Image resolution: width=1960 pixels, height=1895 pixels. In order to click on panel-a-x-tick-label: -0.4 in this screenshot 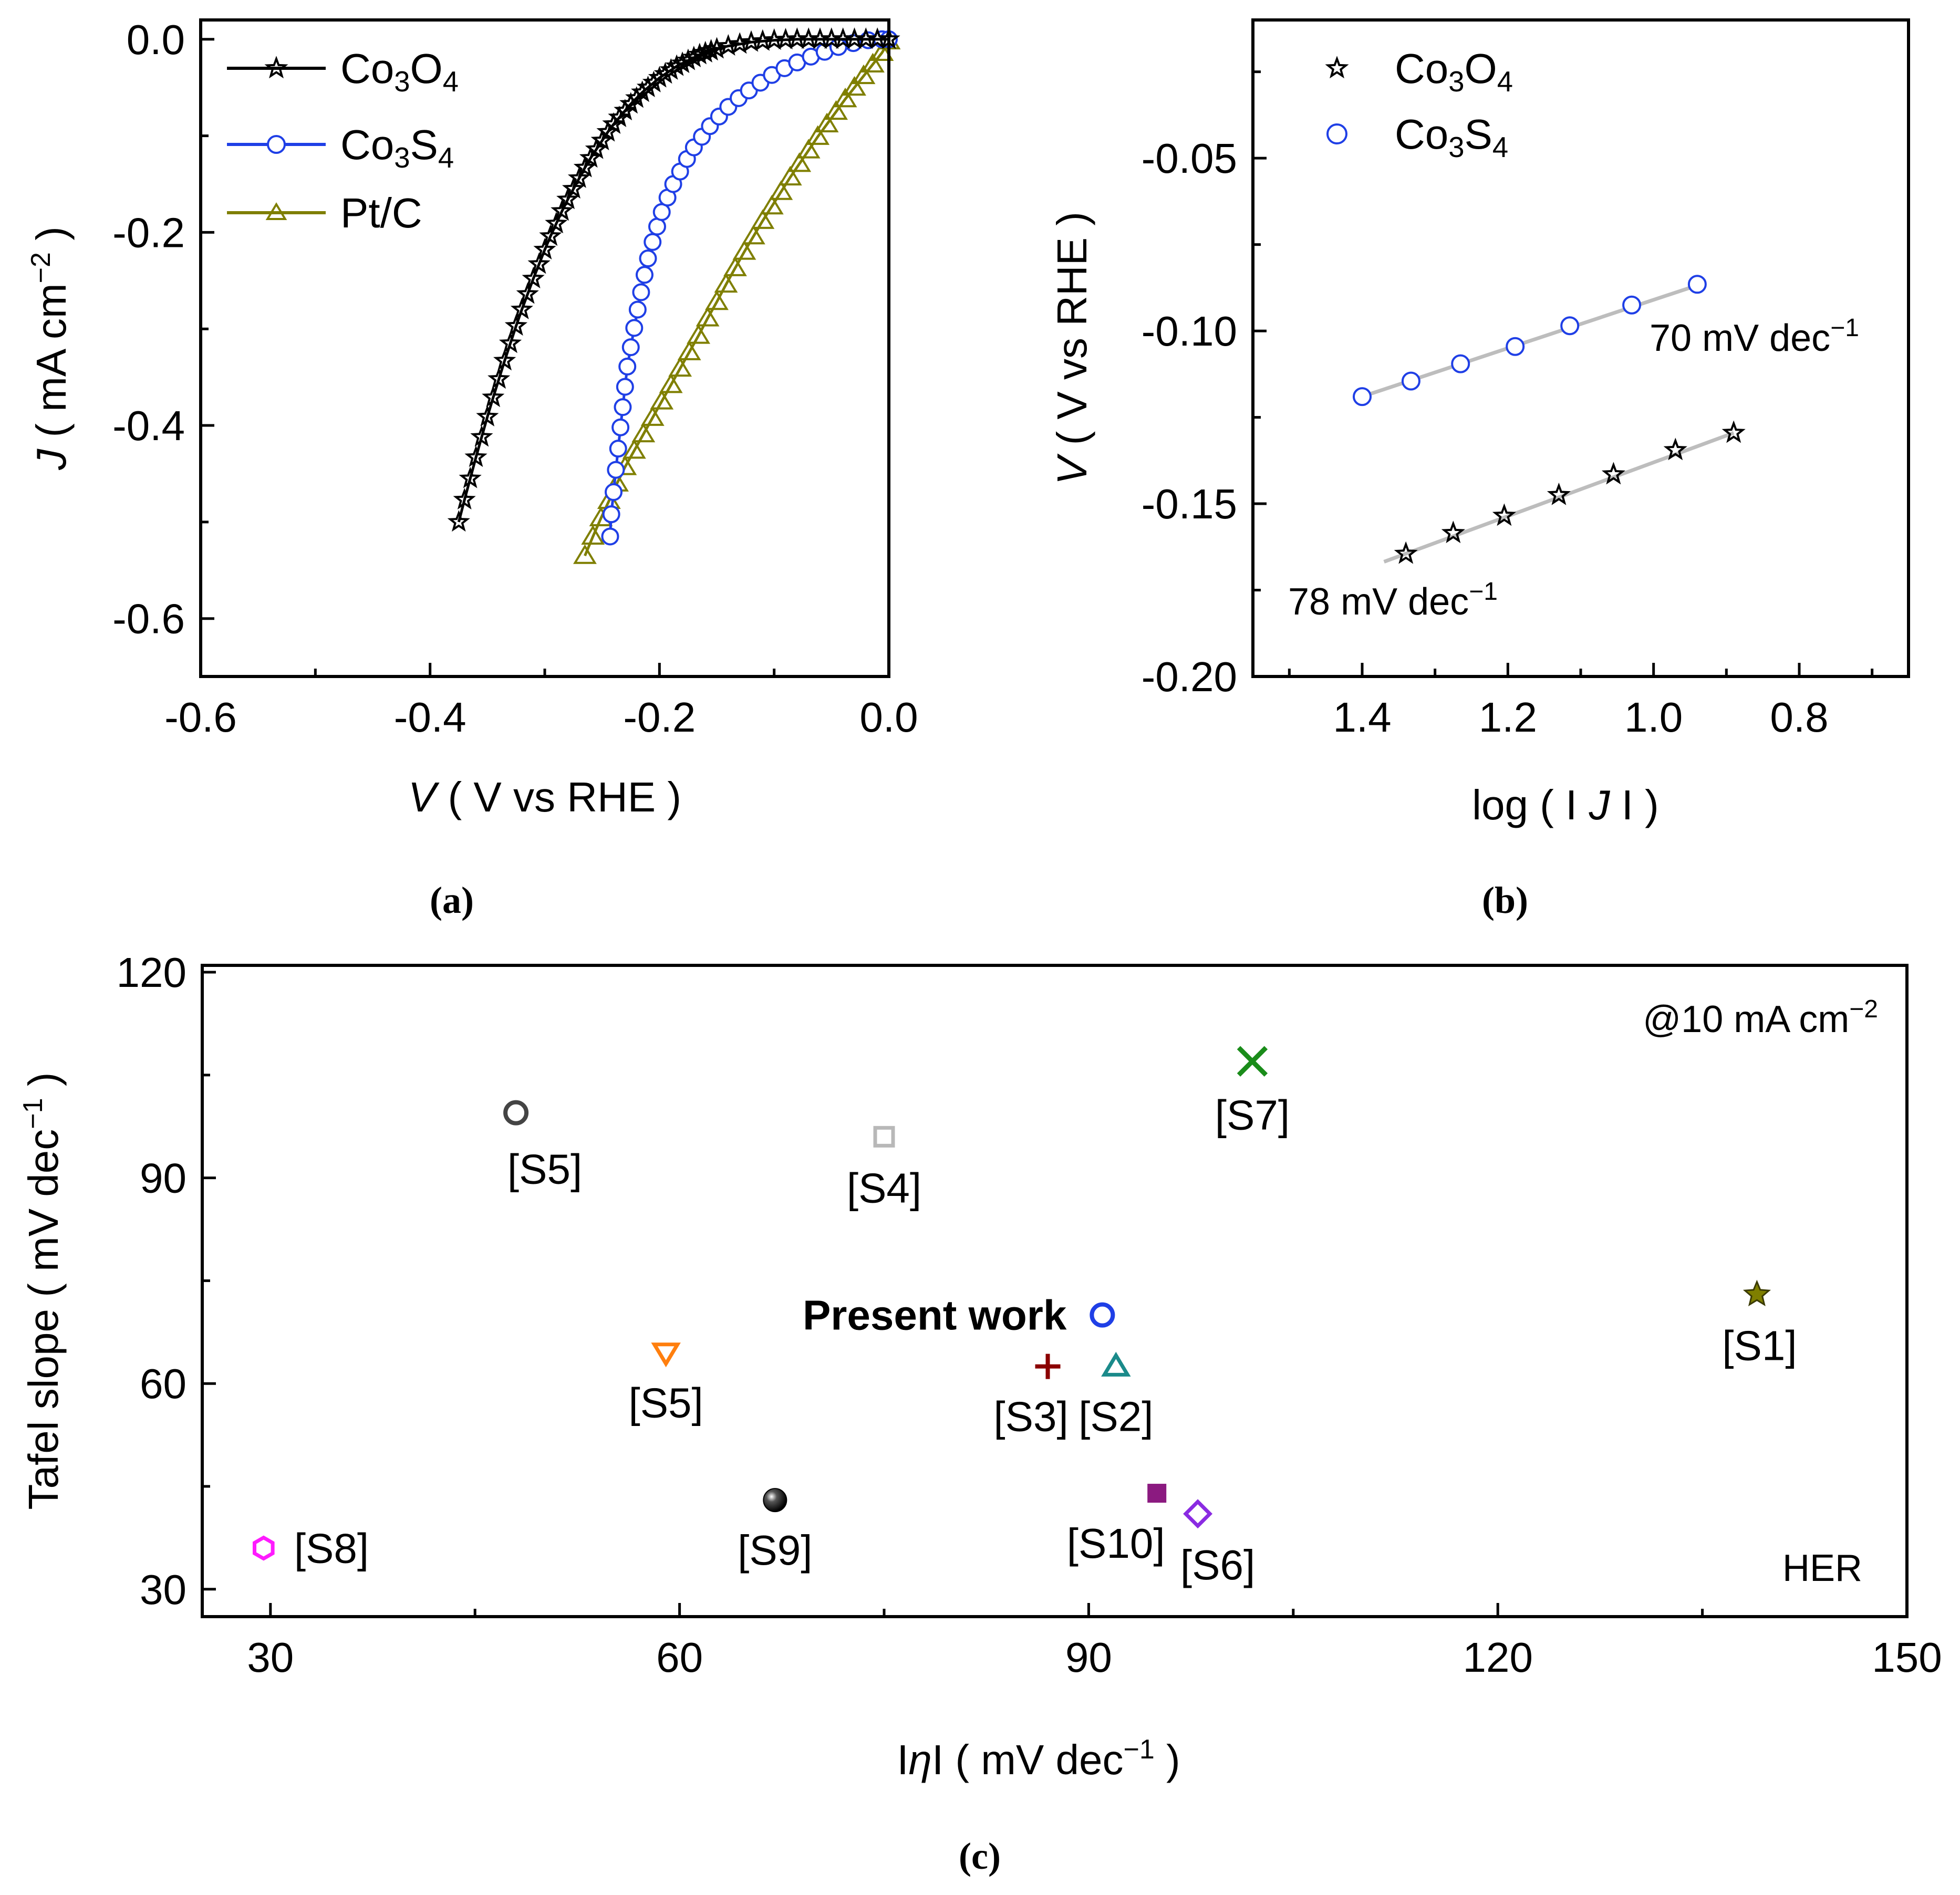, I will do `click(430, 717)`.